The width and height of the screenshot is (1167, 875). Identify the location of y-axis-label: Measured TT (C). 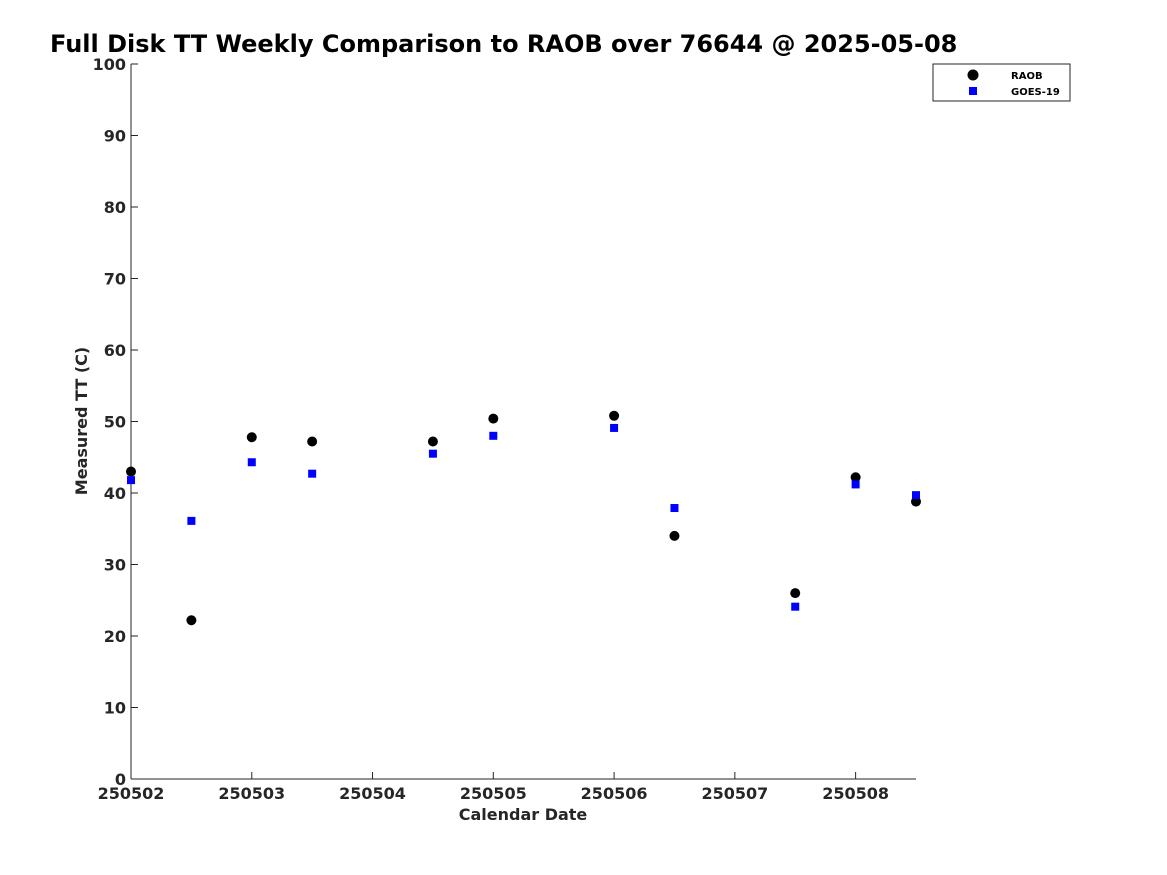
(81, 421).